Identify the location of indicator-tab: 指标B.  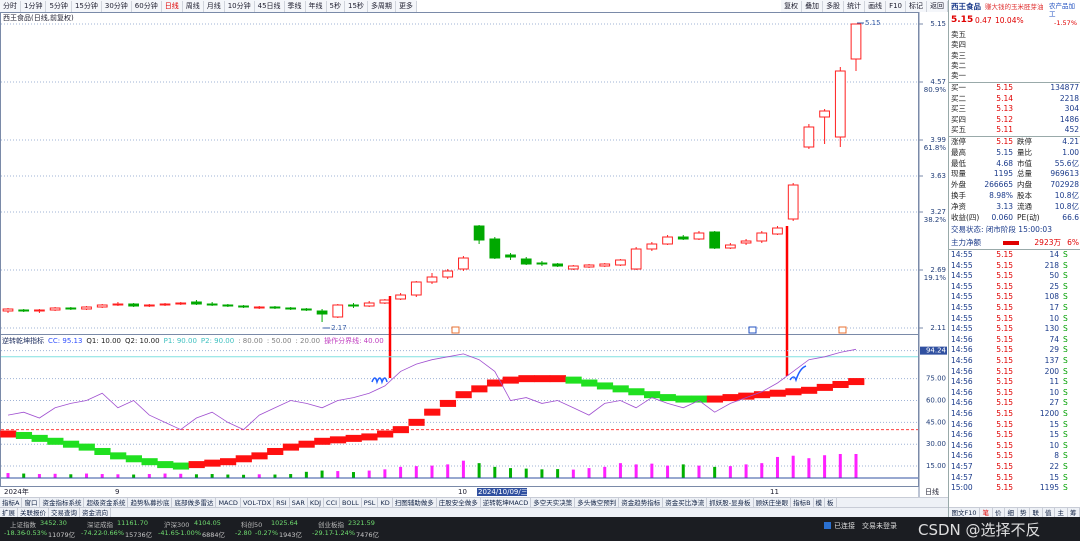
(802, 503).